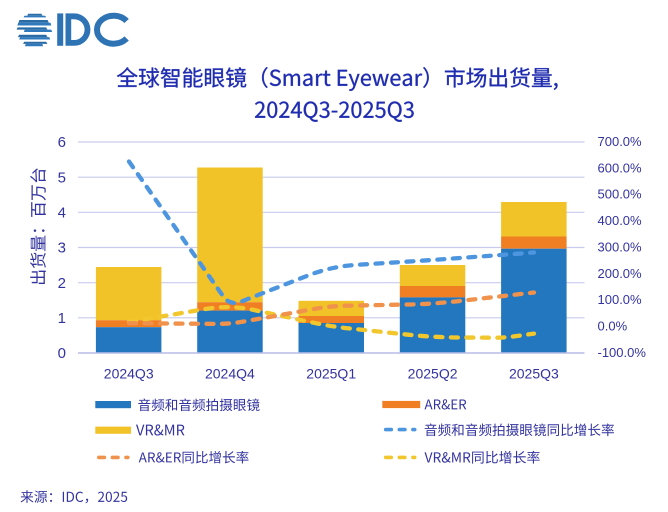 Image resolution: width=668 pixels, height=512 pixels. Describe the element at coordinates (534, 373) in the screenshot. I see `svg-text: 2025Q3` at that location.